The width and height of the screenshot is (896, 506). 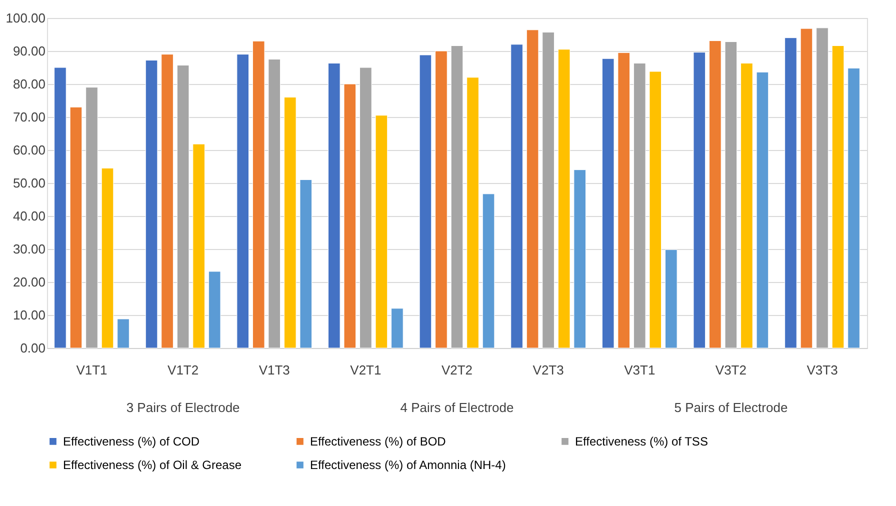 I want to click on legend-label: Effectiveness (%) of BOD, so click(x=378, y=441).